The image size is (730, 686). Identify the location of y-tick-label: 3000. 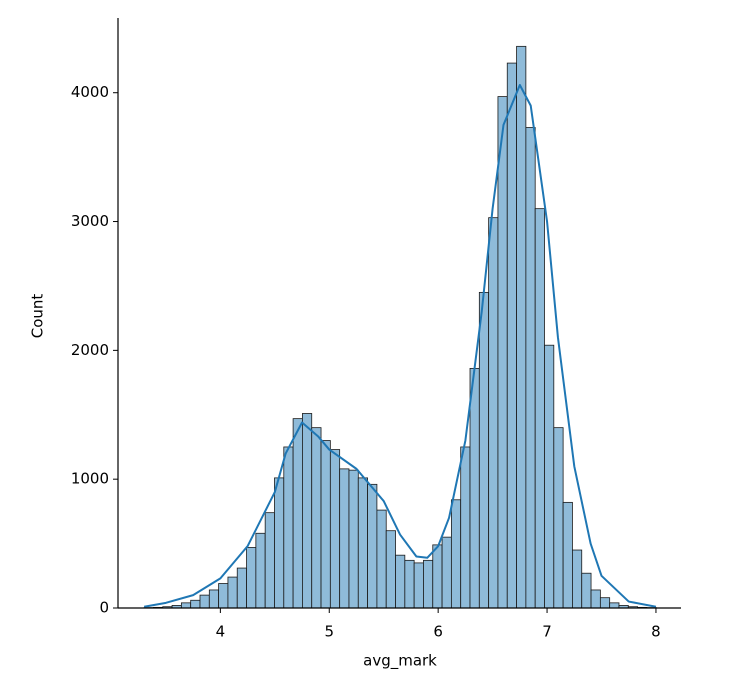
(90, 221).